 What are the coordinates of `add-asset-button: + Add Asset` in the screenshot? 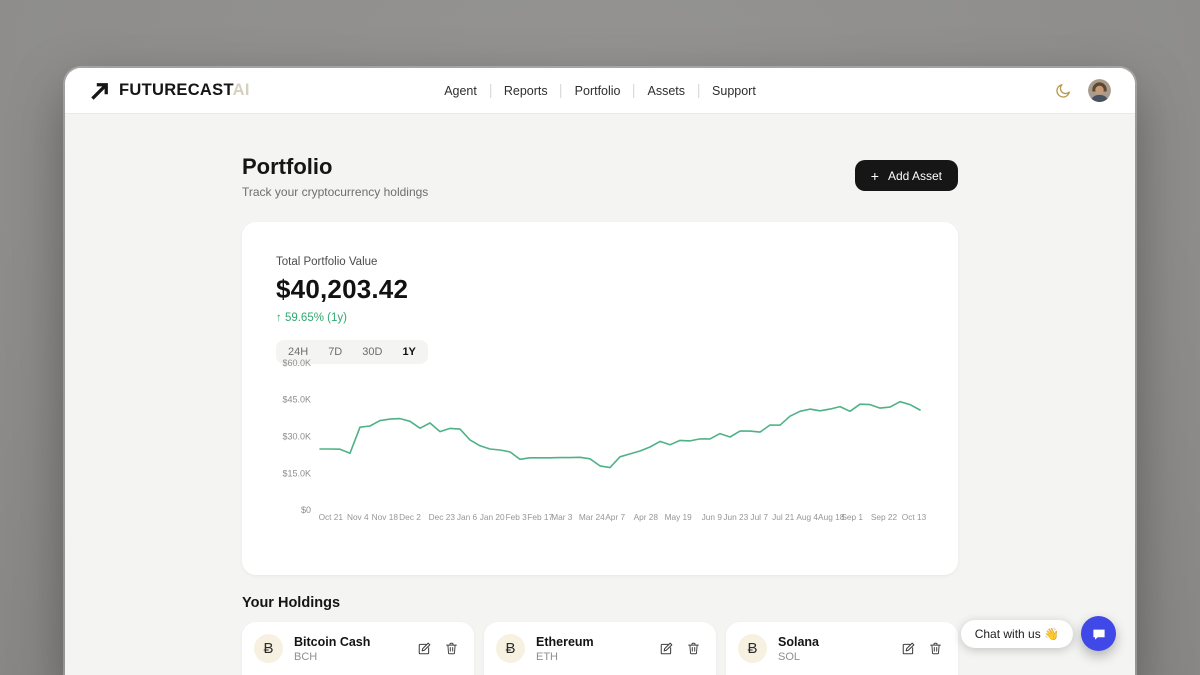 It's located at (906, 175).